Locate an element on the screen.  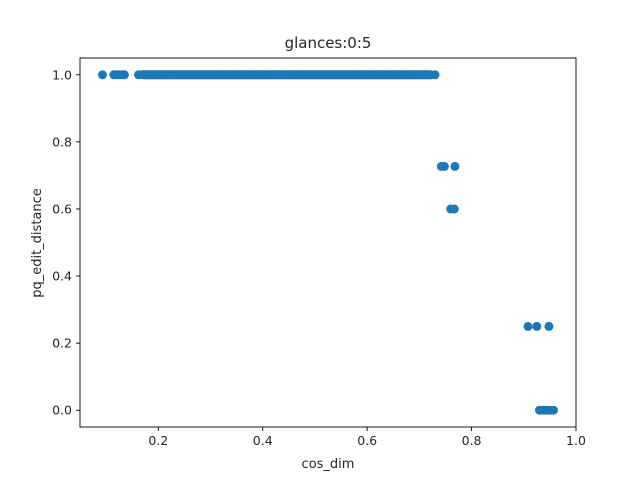
y-tick-label: 0.0 is located at coordinates (62, 410).